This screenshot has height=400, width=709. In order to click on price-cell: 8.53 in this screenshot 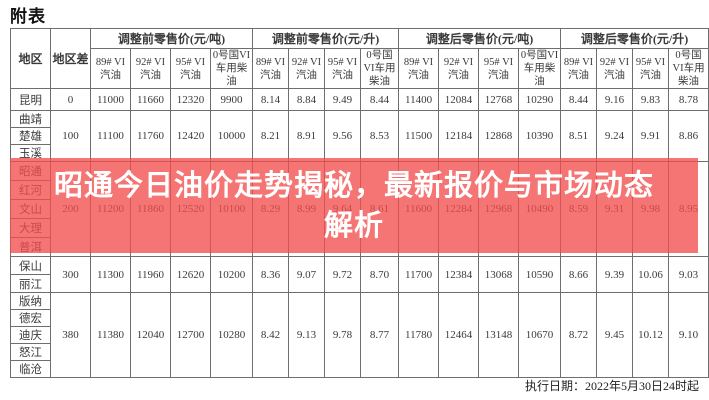, I will do `click(380, 136)`.